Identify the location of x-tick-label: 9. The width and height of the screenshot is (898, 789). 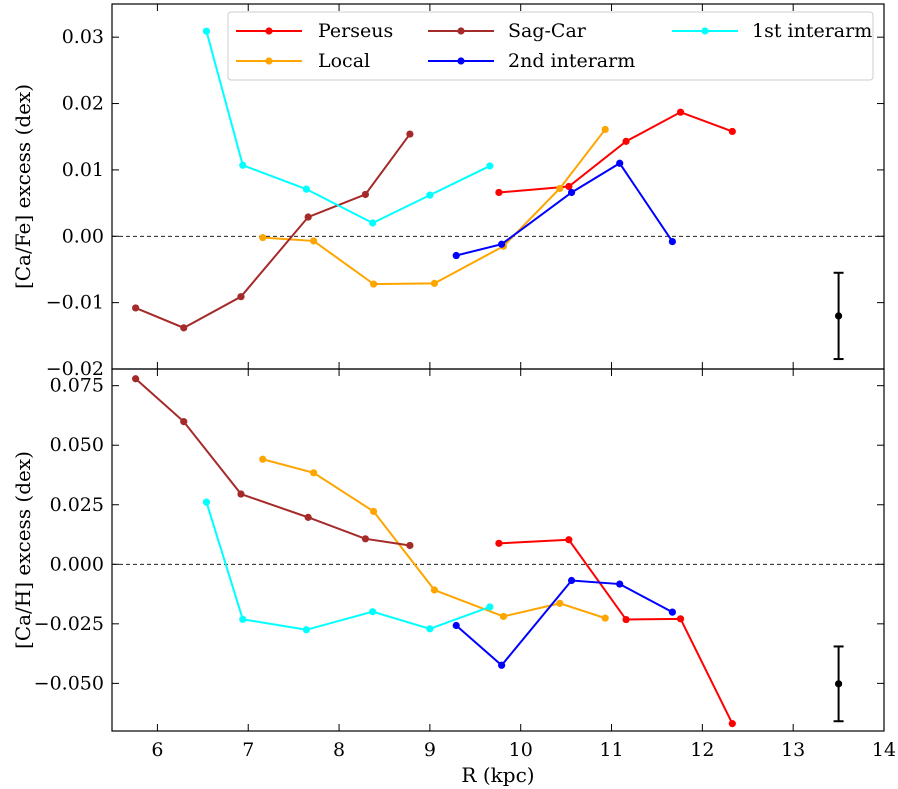
(430, 750).